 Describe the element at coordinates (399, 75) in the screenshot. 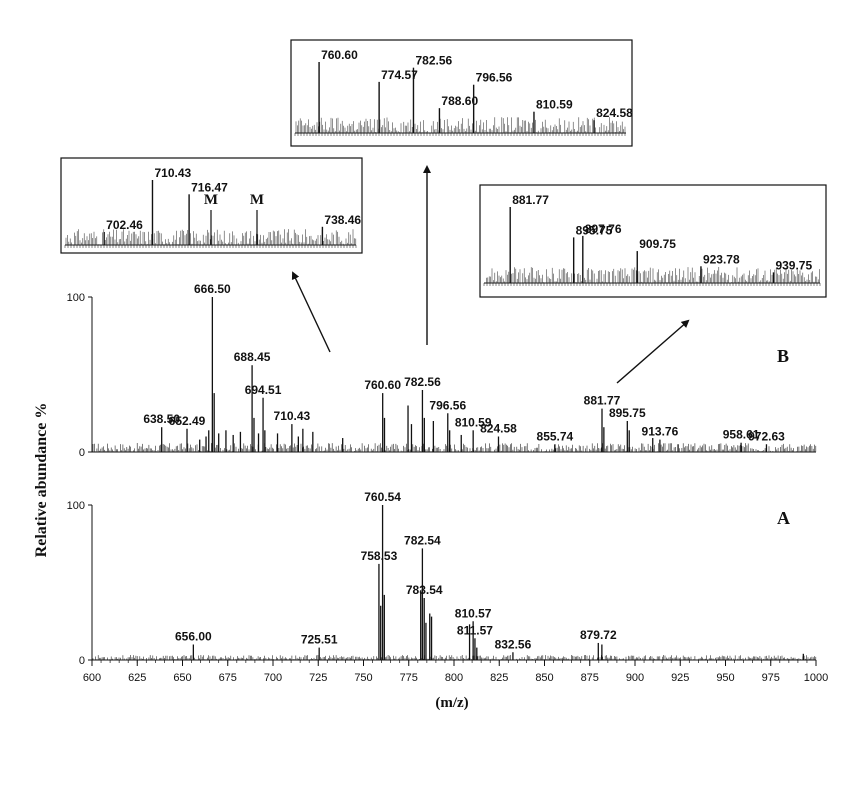

I see `inset-peak-label: 774.57` at that location.